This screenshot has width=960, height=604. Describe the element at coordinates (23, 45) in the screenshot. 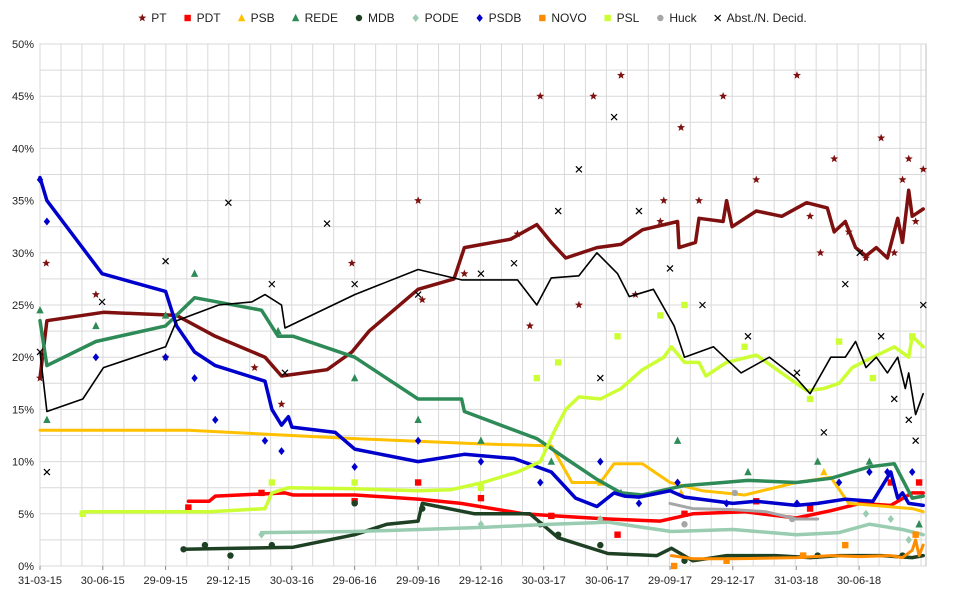

I see `y-tick-label: 50%` at that location.